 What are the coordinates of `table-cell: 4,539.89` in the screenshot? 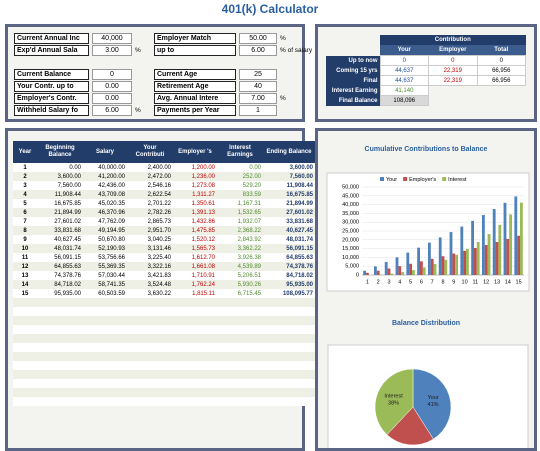 It's located at (249, 266).